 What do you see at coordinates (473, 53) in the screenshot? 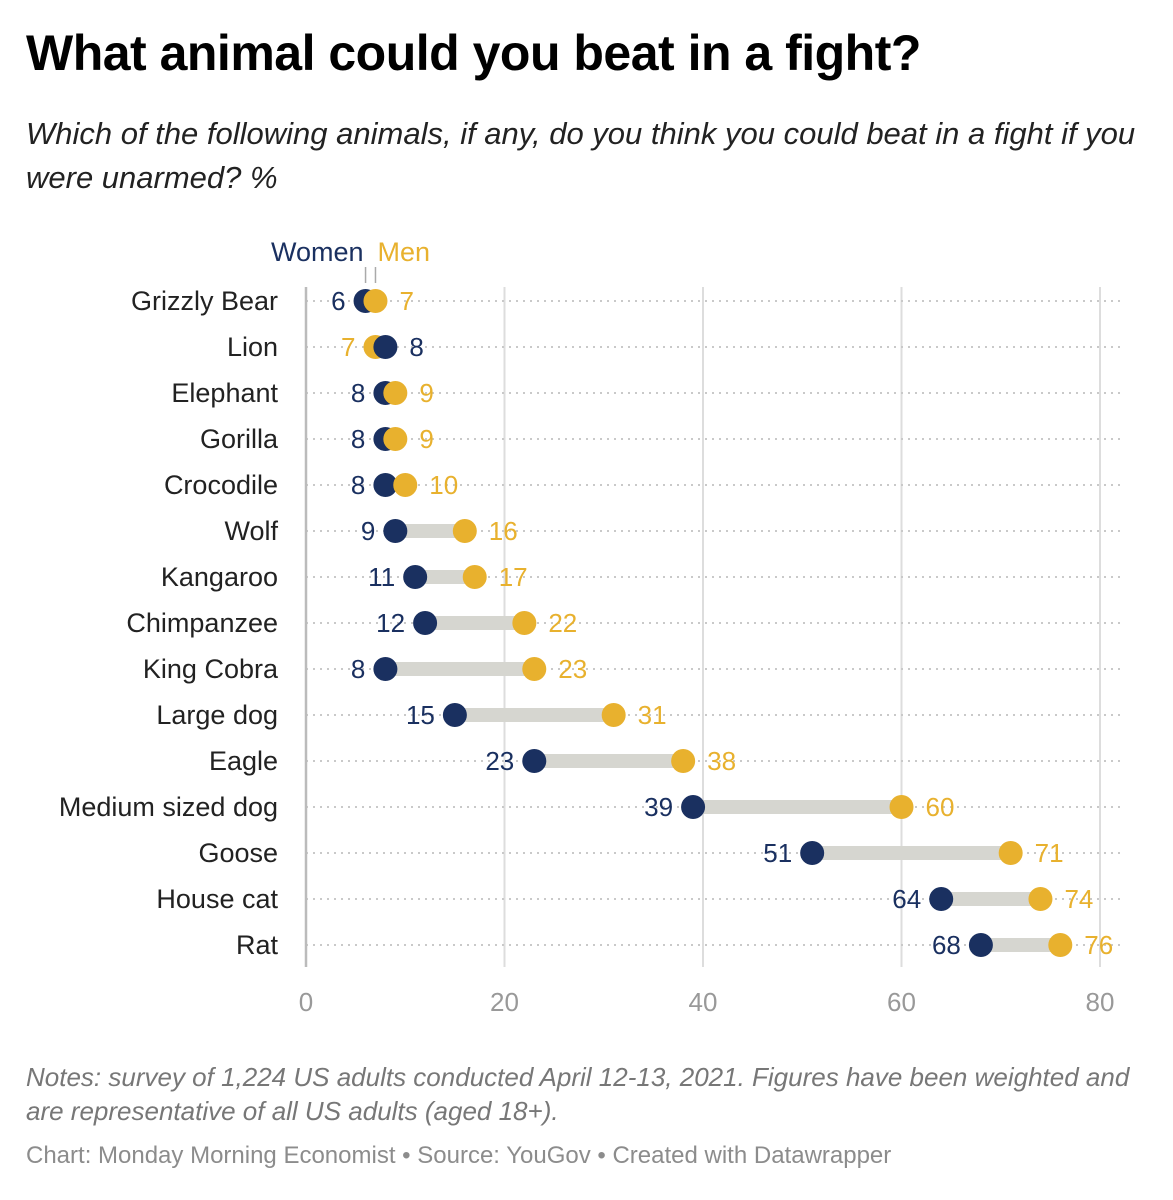
I see `chart-title: What animal could you beat in a fight?` at bounding box center [473, 53].